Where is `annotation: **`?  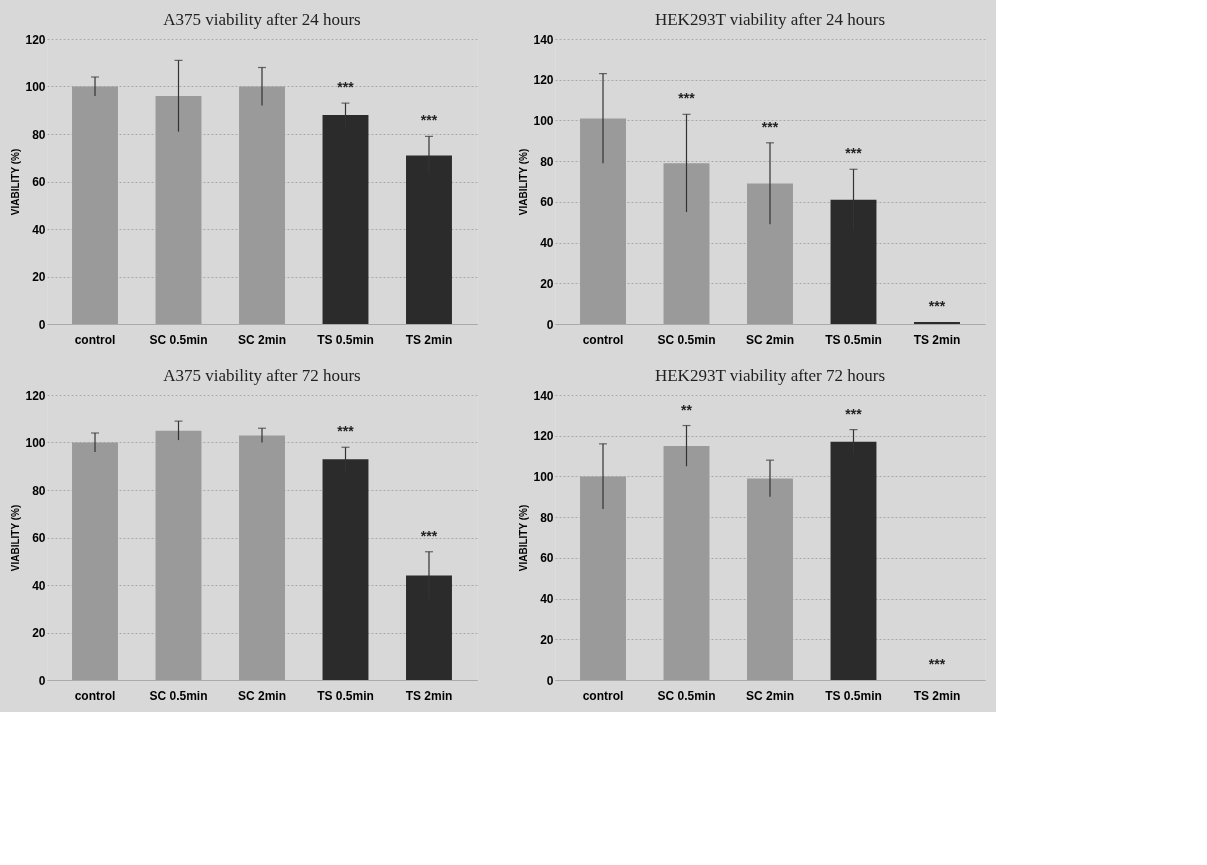
annotation: ** is located at coordinates (687, 409).